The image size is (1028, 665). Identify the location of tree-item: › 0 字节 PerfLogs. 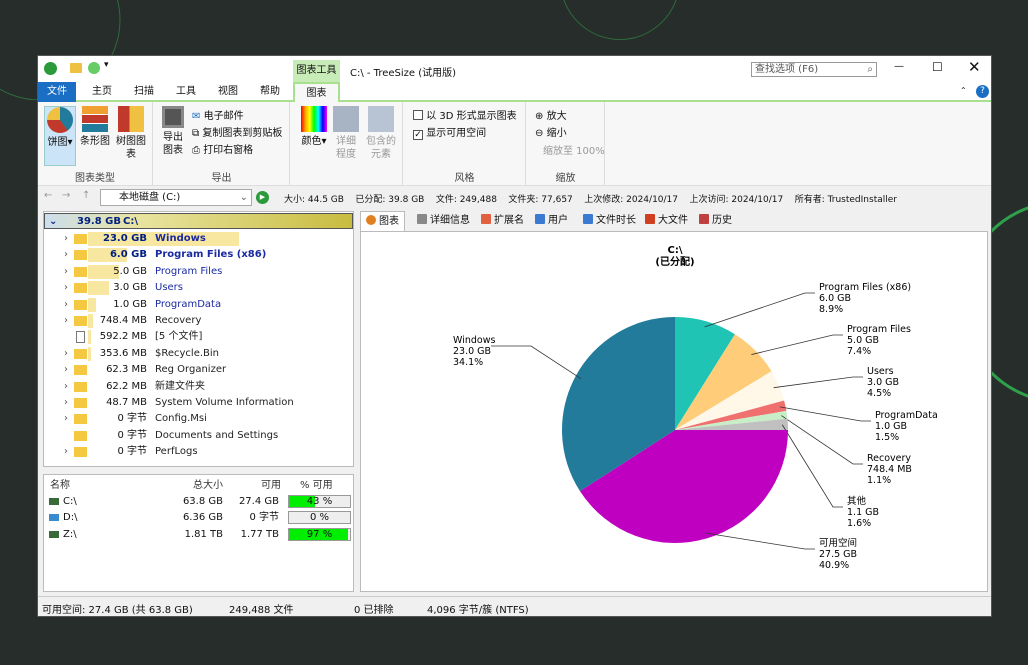
(198, 452).